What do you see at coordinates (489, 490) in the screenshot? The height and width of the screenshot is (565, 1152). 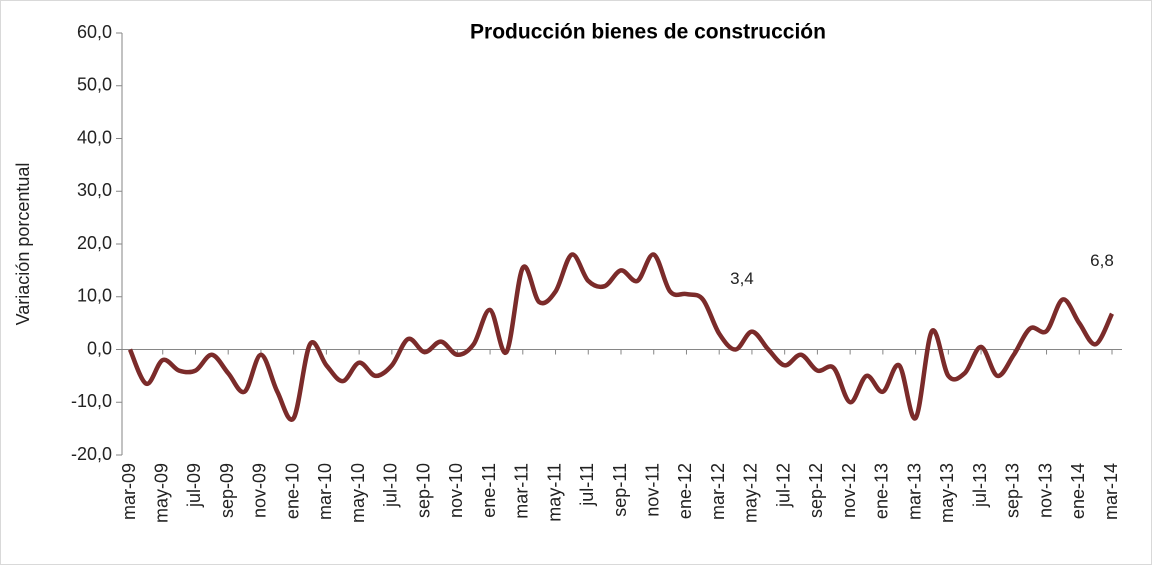 I see `x-tick-label: ene-11` at bounding box center [489, 490].